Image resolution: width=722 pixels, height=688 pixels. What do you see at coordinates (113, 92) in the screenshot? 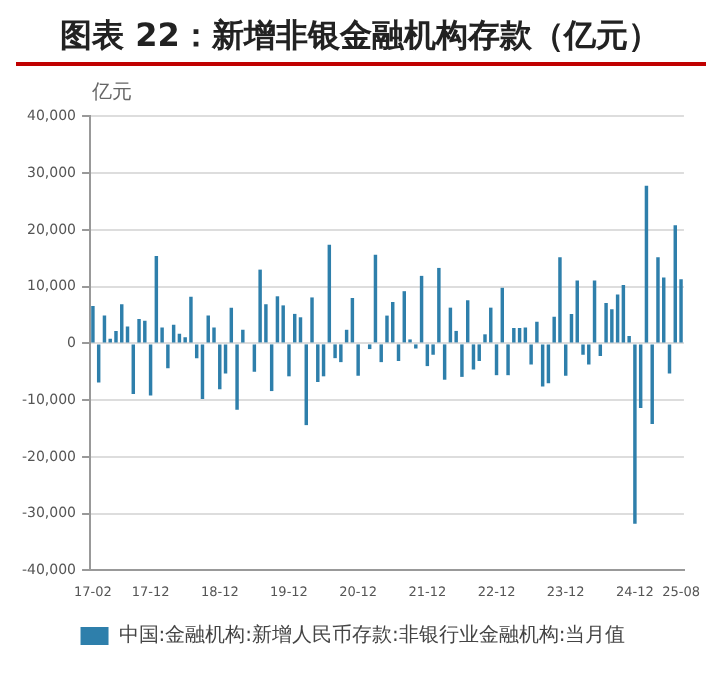
I see `y-axis-title: 亿元` at bounding box center [113, 92].